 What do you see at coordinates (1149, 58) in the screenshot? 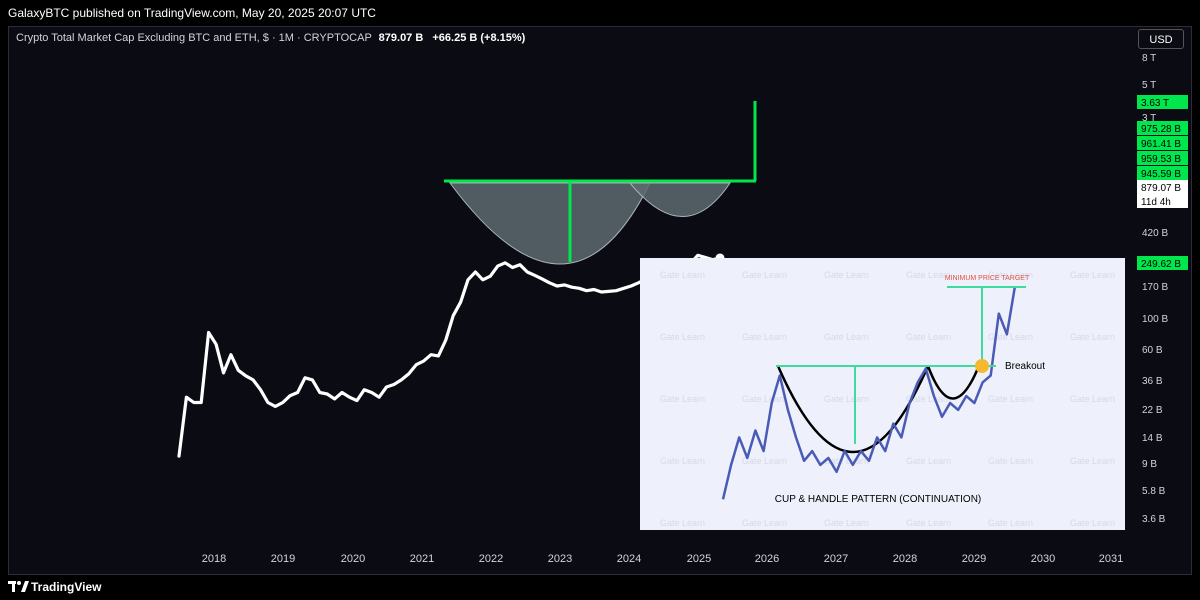
I see `y-tick-label: 8 T` at bounding box center [1149, 58].